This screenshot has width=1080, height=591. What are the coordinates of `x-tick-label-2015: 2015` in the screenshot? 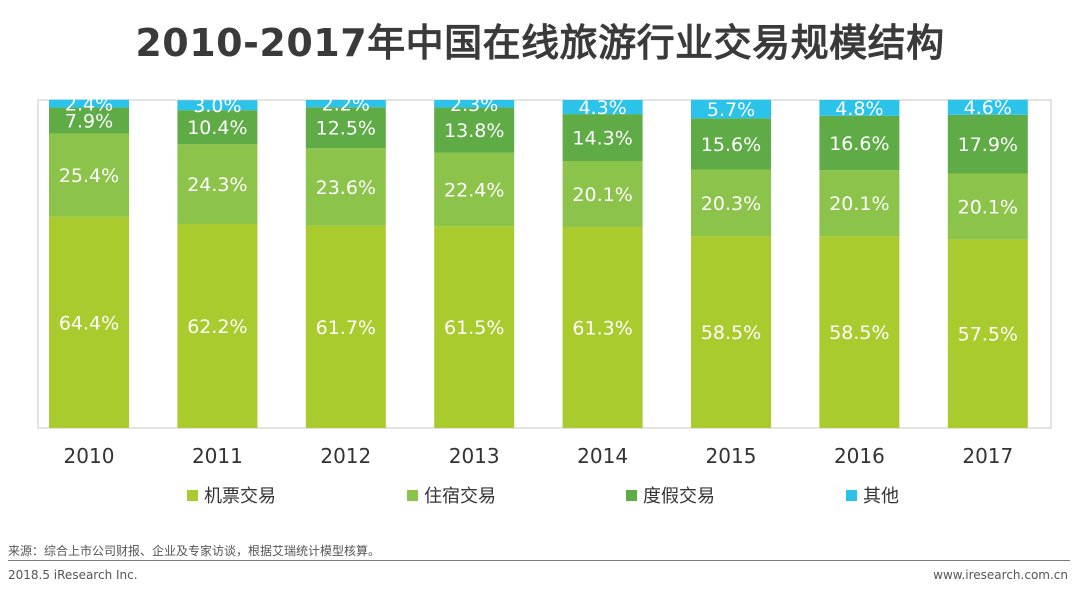 It's located at (731, 456).